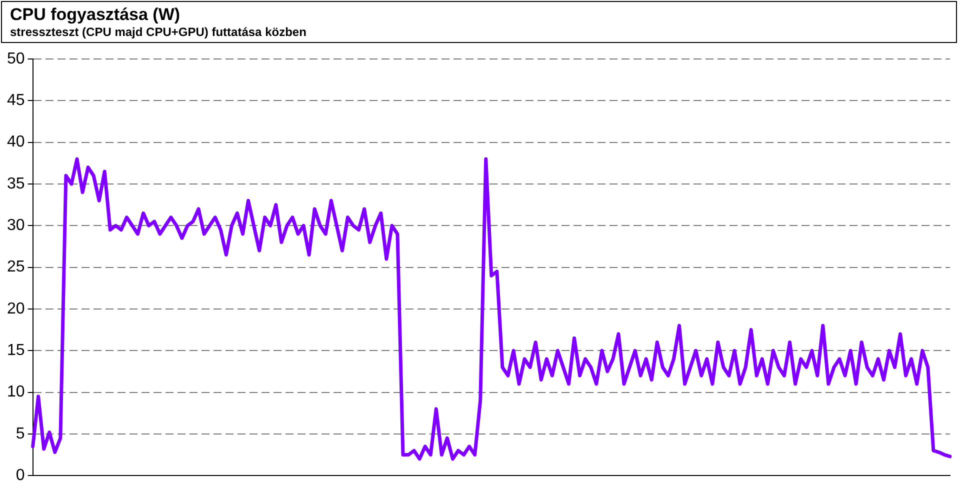  I want to click on y-tick-label: 30, so click(16, 225).